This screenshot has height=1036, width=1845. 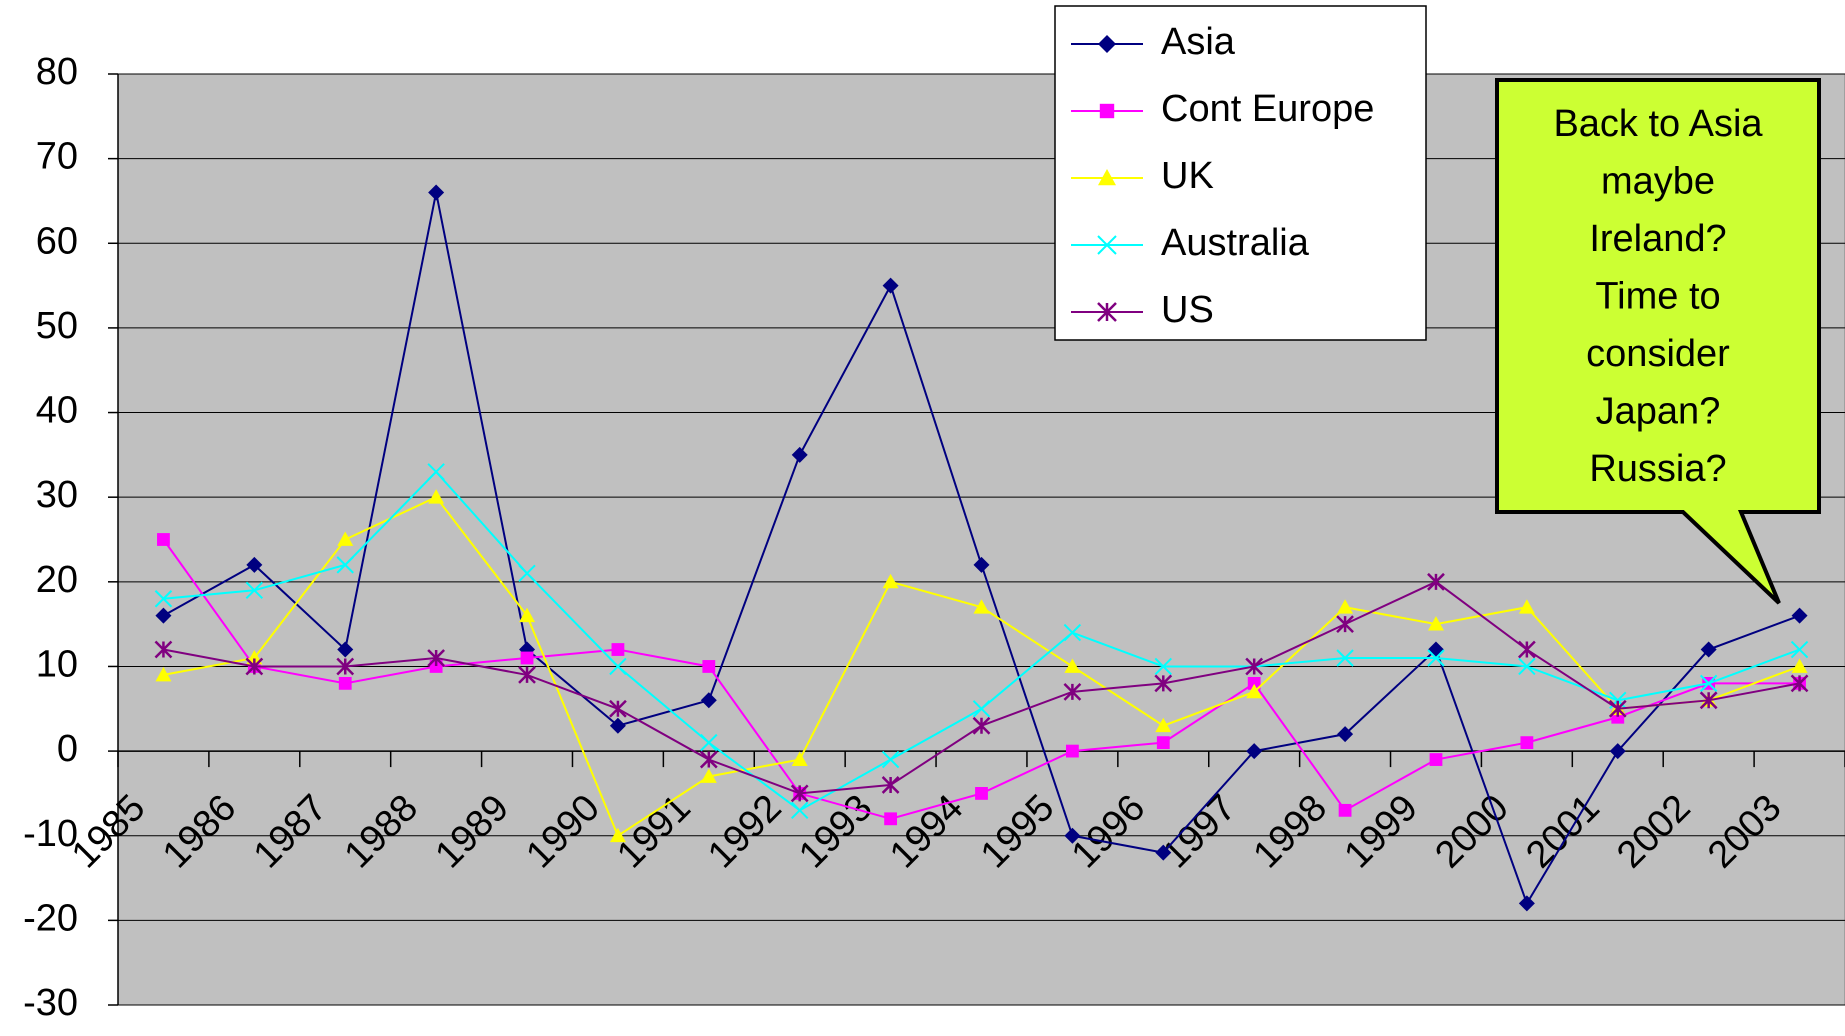 I want to click on legend-label: Cont Europe, so click(x=1267, y=109).